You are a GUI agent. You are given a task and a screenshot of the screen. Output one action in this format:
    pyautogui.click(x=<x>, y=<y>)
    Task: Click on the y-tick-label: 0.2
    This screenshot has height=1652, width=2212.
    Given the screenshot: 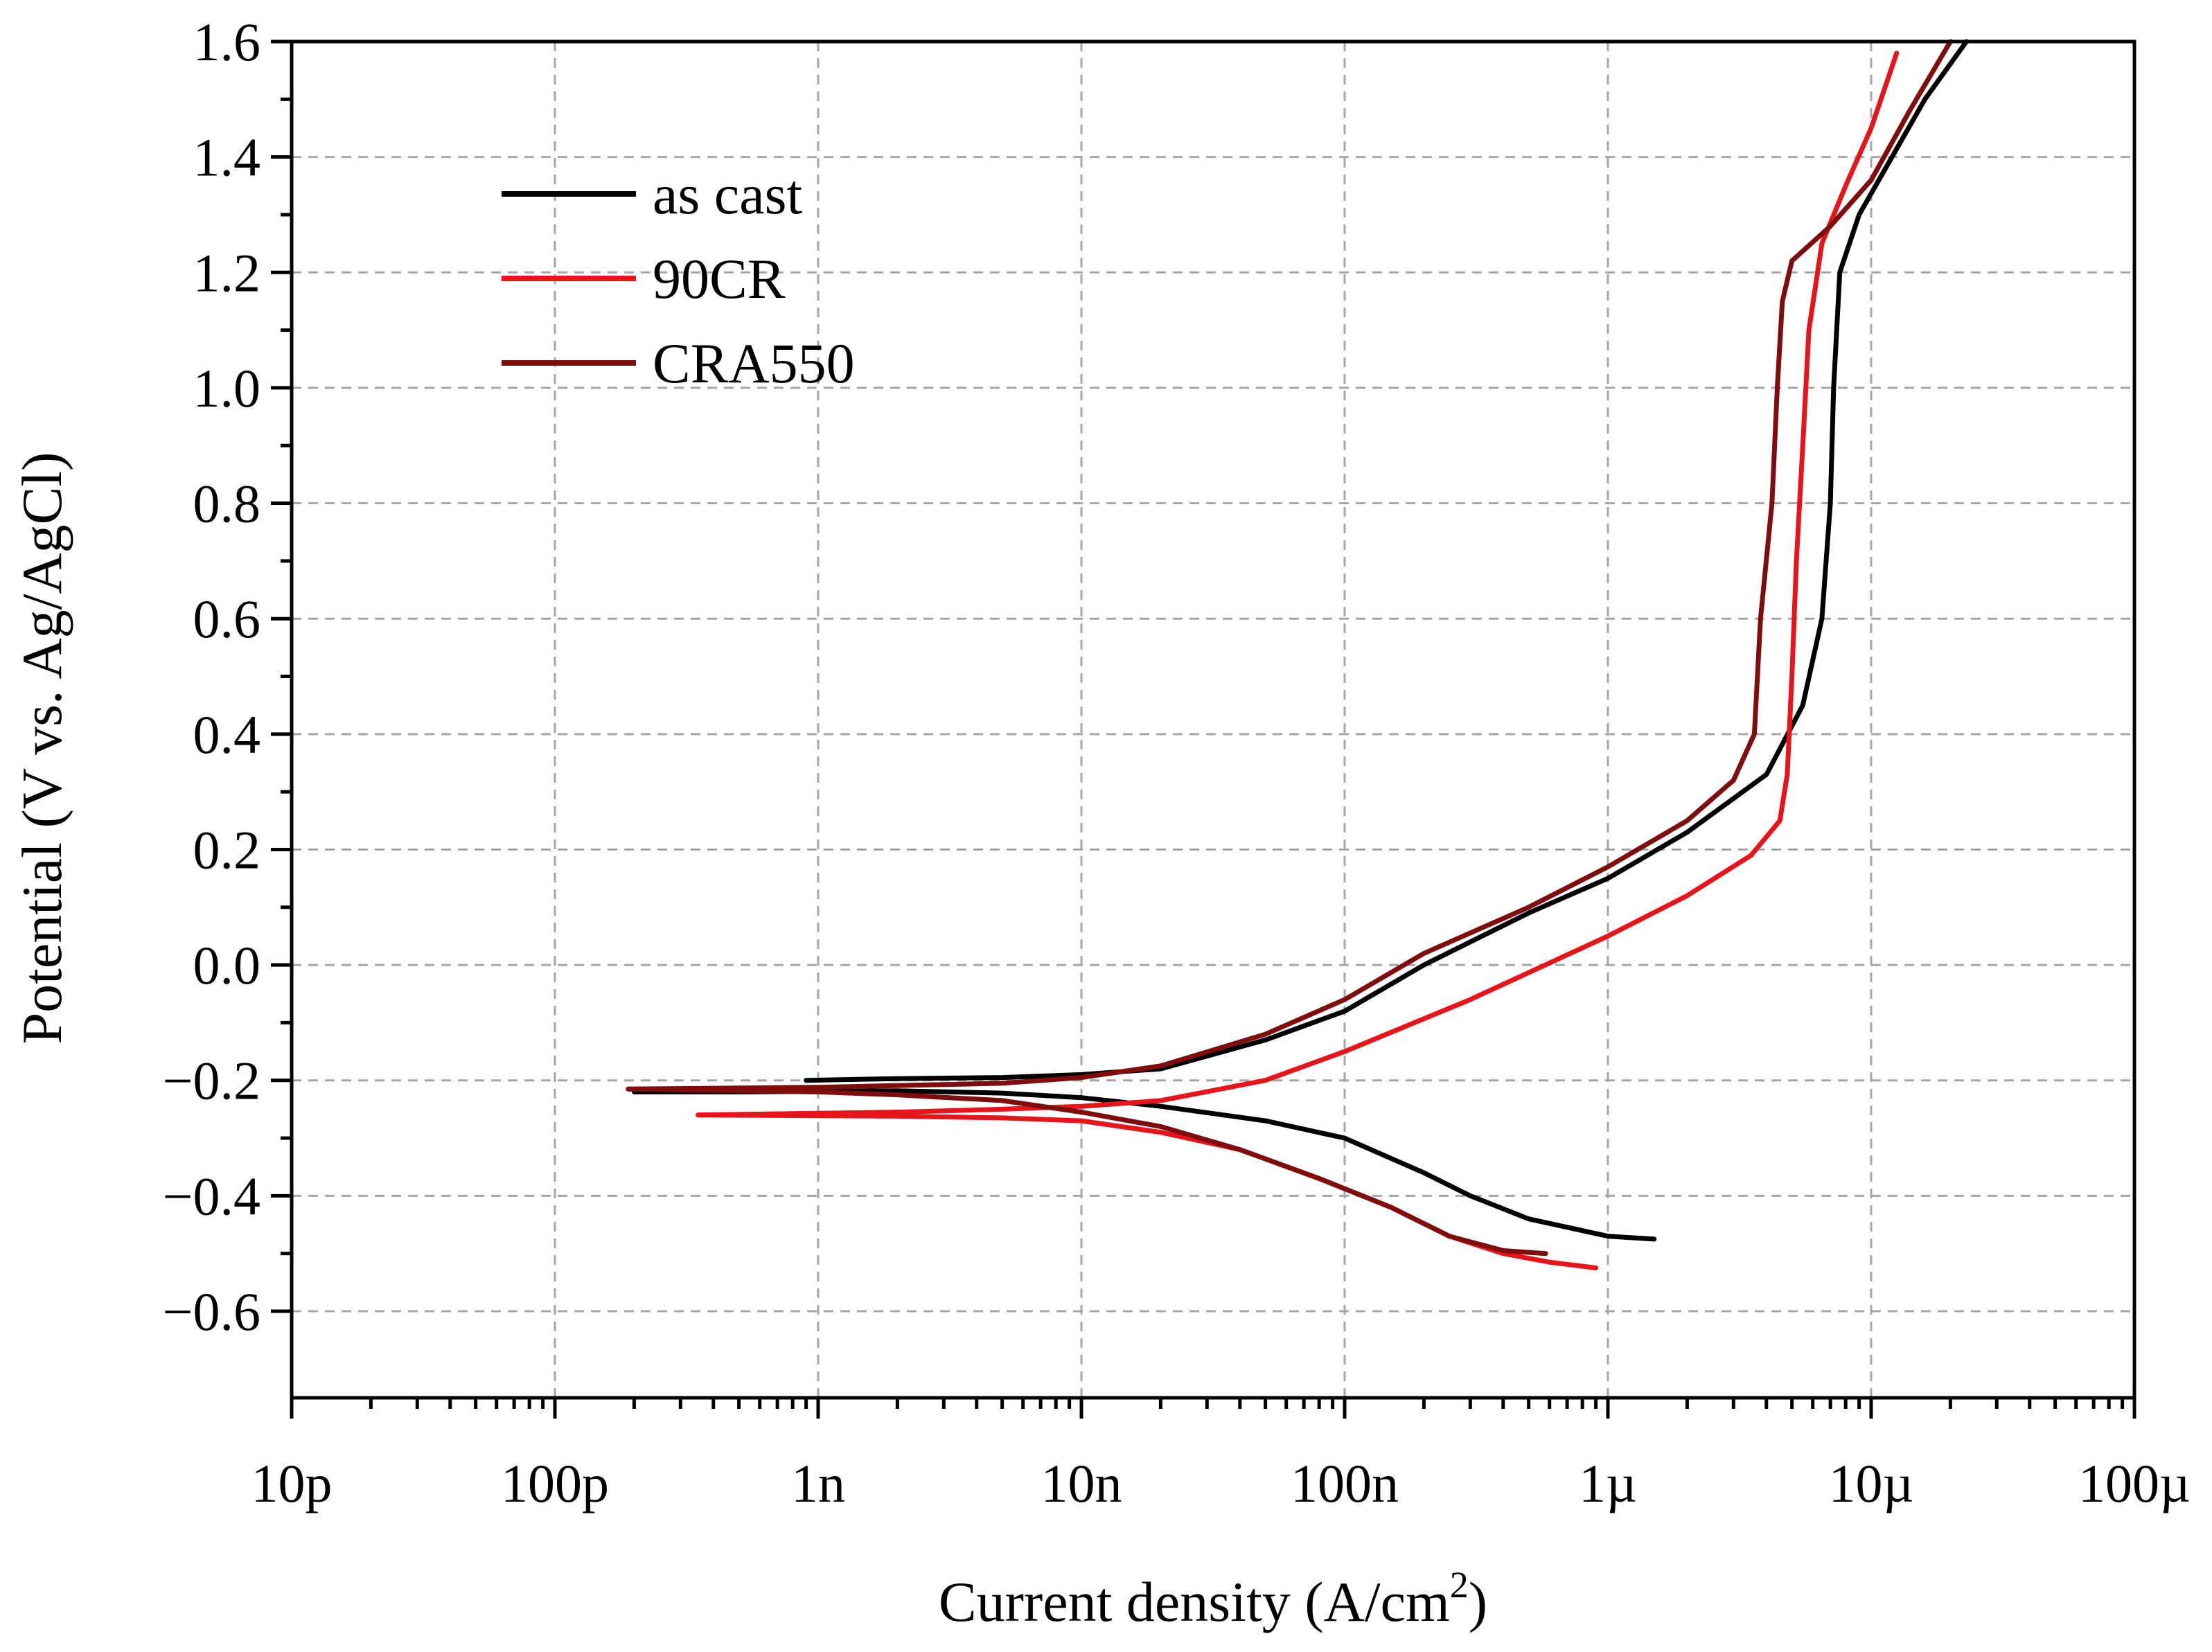 What is the action you would take?
    pyautogui.click(x=227, y=849)
    